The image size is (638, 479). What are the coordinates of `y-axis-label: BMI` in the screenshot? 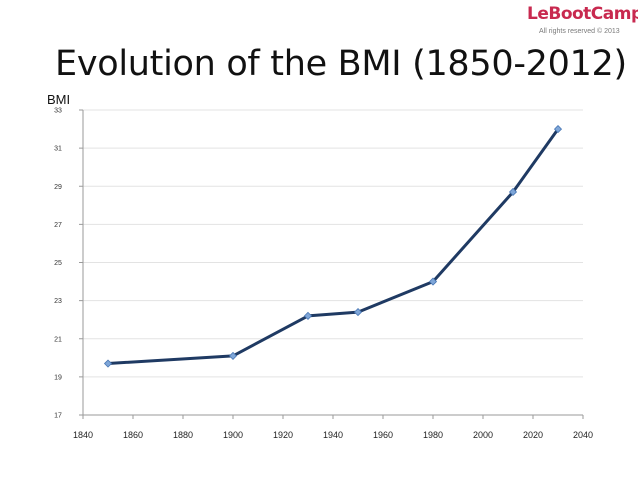 It's located at (59, 99).